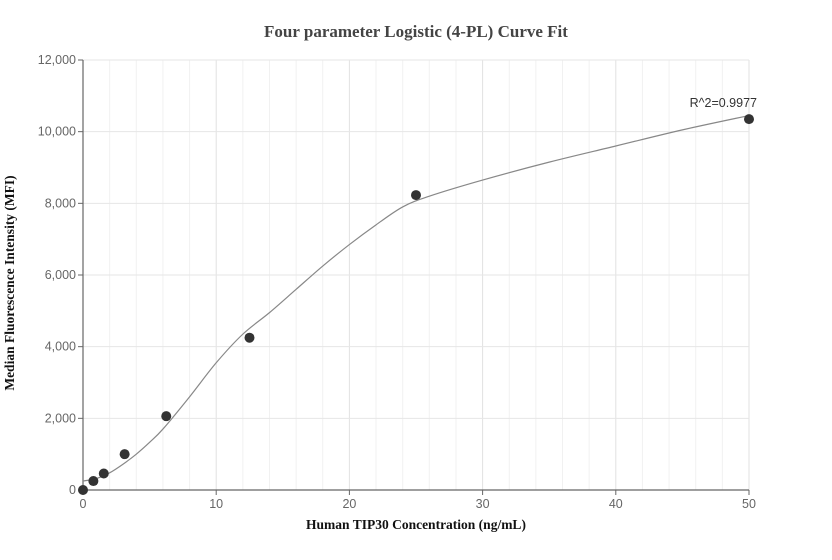 The image size is (832, 560). Describe the element at coordinates (349, 504) in the screenshot. I see `x-tick-label: 20` at that location.